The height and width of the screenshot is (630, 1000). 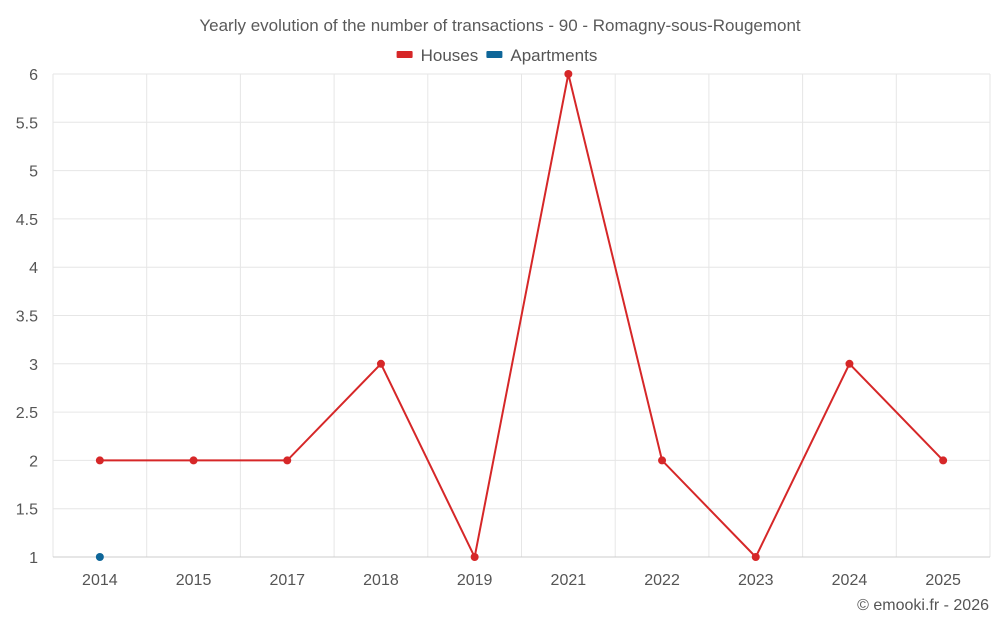 What do you see at coordinates (27, 220) in the screenshot?
I see `y-tick-label: 4.5` at bounding box center [27, 220].